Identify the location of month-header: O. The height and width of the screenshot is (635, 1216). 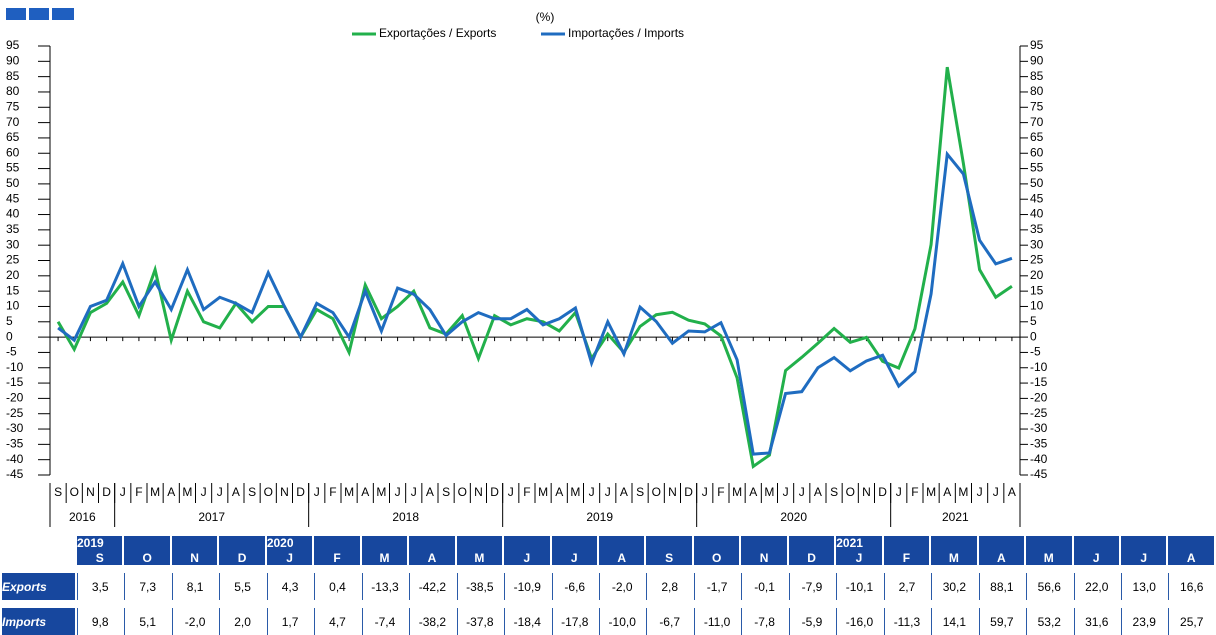
(147, 557).